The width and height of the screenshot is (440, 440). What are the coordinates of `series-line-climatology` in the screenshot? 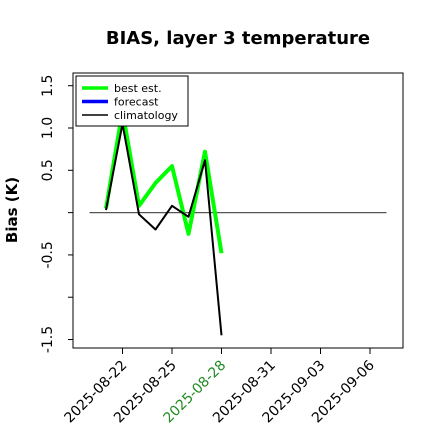 It's located at (164, 229).